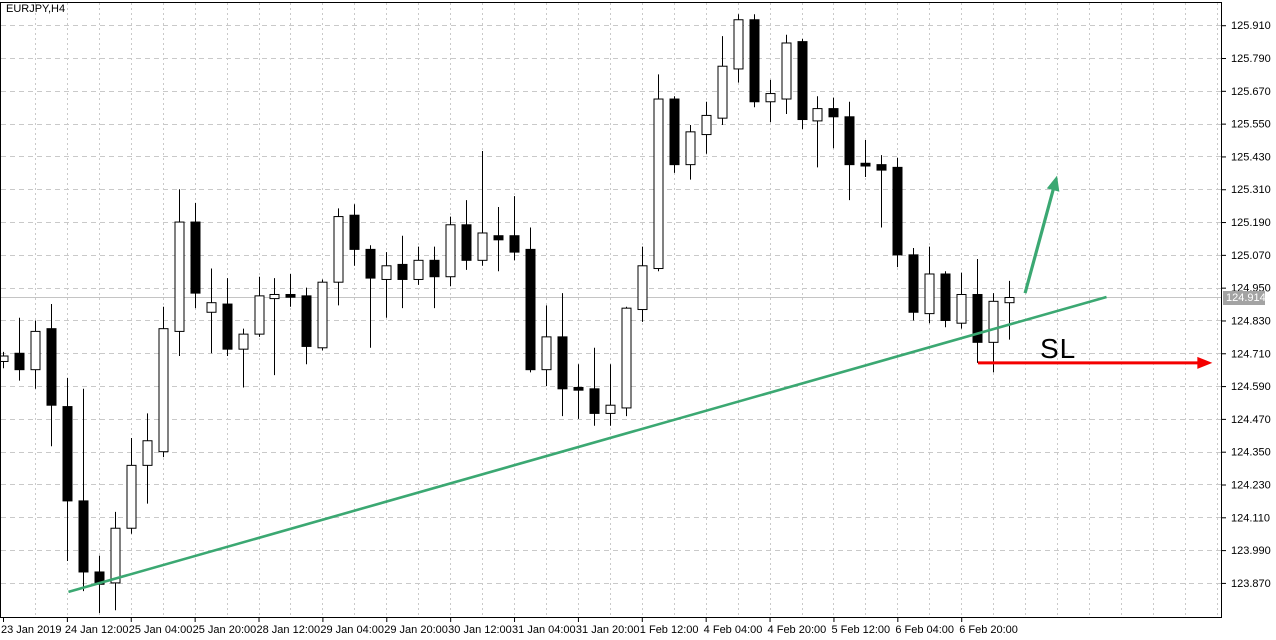  What do you see at coordinates (1205, 362) in the screenshot?
I see `sl-arrowhead-icon` at bounding box center [1205, 362].